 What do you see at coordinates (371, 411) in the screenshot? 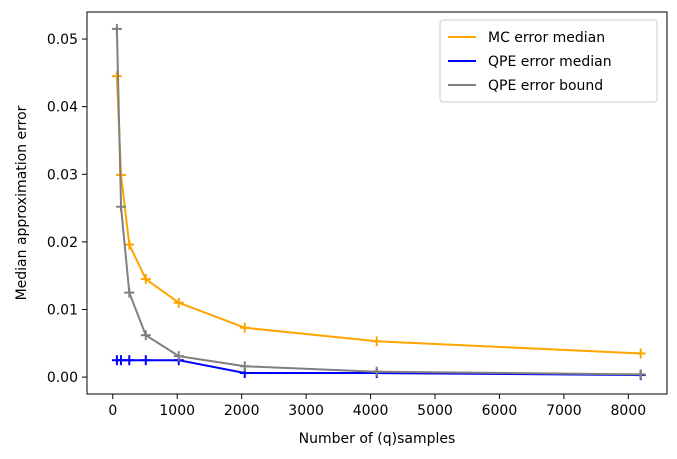
I see `x-tick-label: 4000` at bounding box center [371, 411].